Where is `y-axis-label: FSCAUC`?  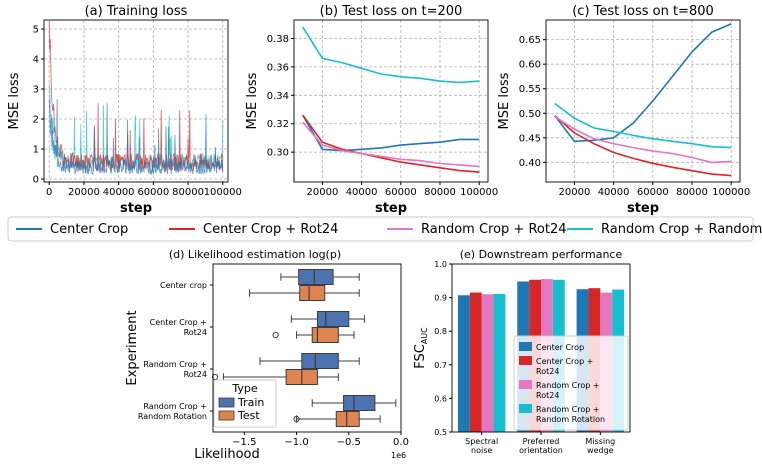 y-axis-label: FSCAUC is located at coordinates (421, 348).